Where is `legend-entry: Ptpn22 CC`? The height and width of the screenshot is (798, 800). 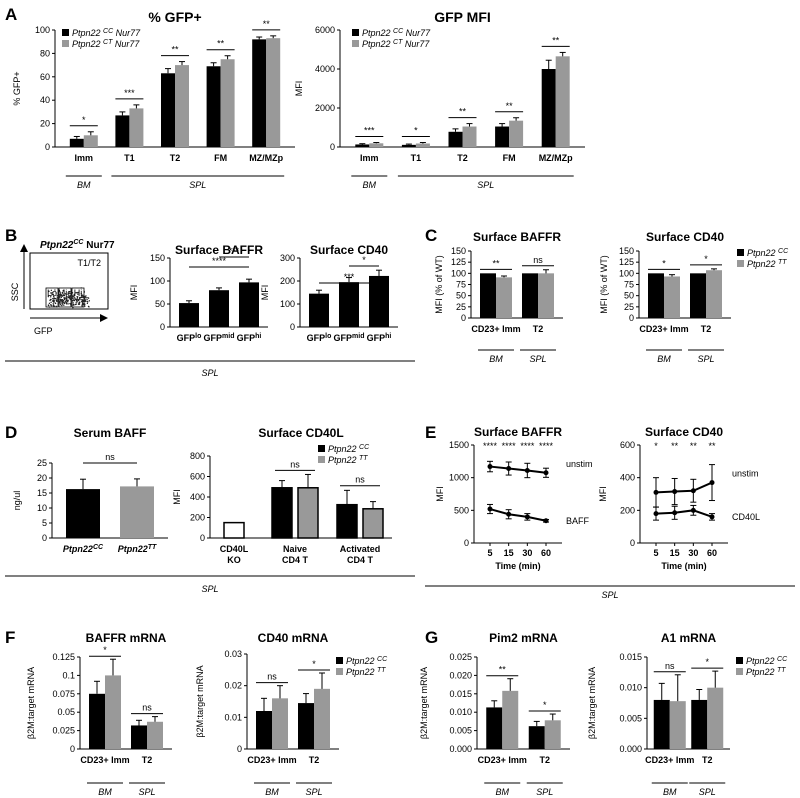
legend-entry: Ptpn22 CC is located at coordinates (768, 253).